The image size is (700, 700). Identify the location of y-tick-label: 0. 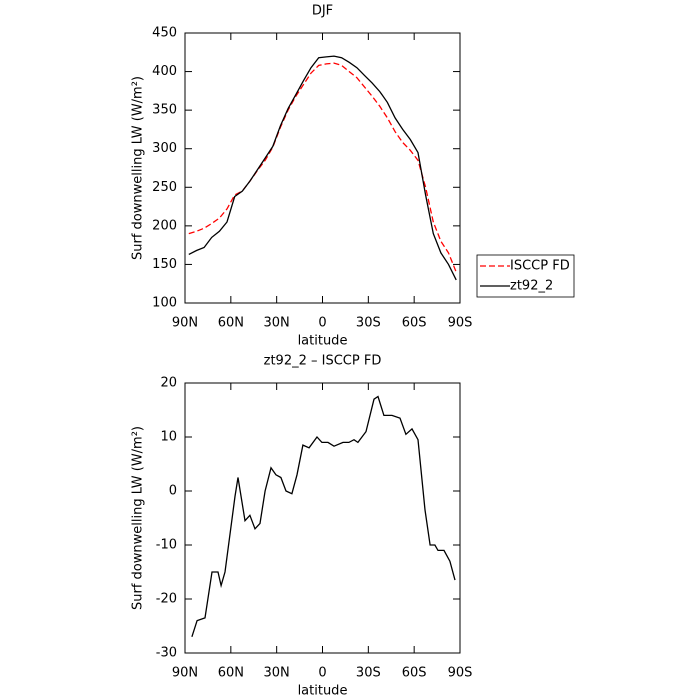
(173, 491).